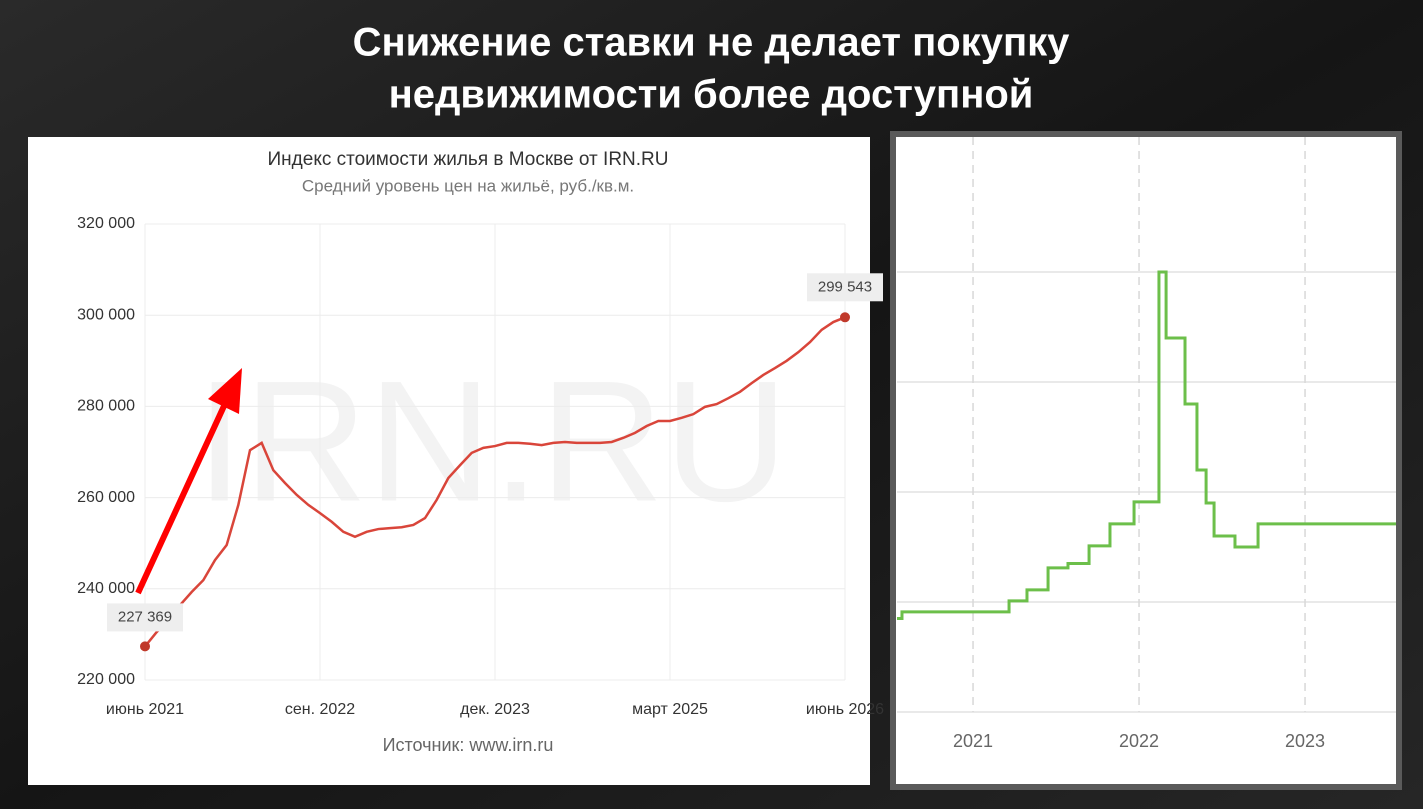 Image resolution: width=1423 pixels, height=809 pixels. What do you see at coordinates (106, 314) in the screenshot?
I see `y-tick-label: 300 000` at bounding box center [106, 314].